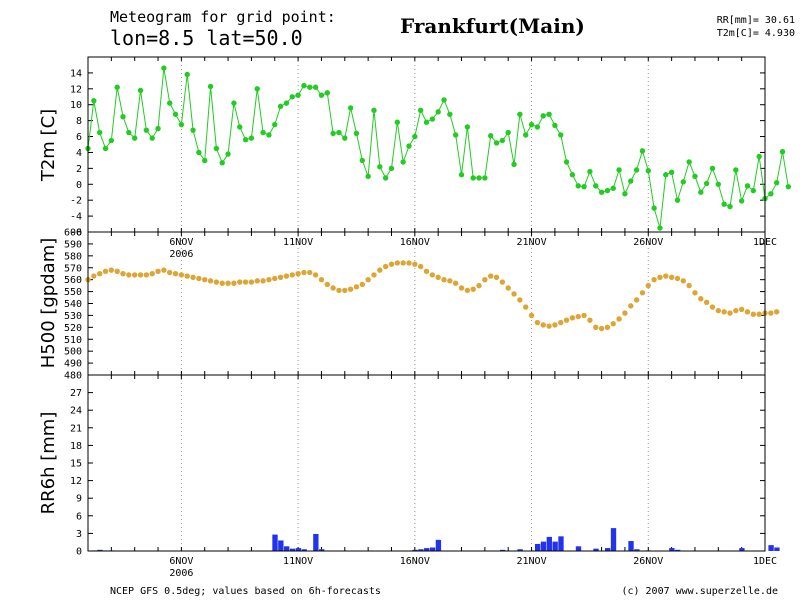  Describe the element at coordinates (79, 534) in the screenshot. I see `rr6h-ytick-label: 3` at that location.